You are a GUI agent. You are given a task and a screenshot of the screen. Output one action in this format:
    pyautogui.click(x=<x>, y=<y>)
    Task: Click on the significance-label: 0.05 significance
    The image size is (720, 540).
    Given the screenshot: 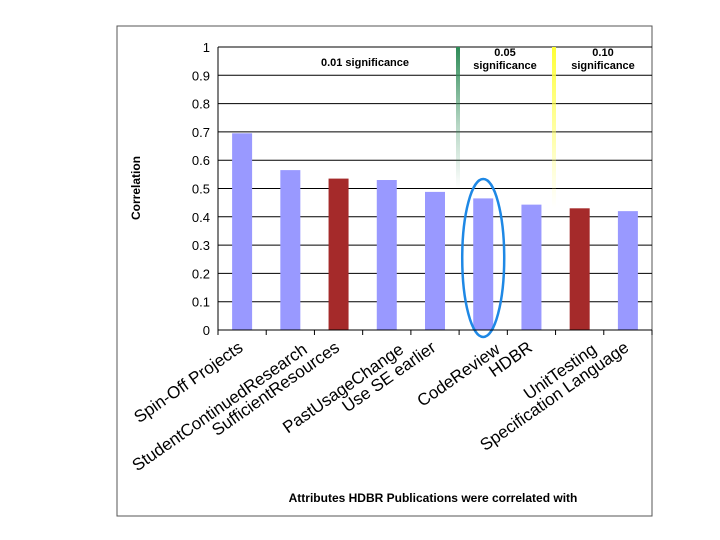 What is the action you would take?
    pyautogui.click(x=505, y=59)
    